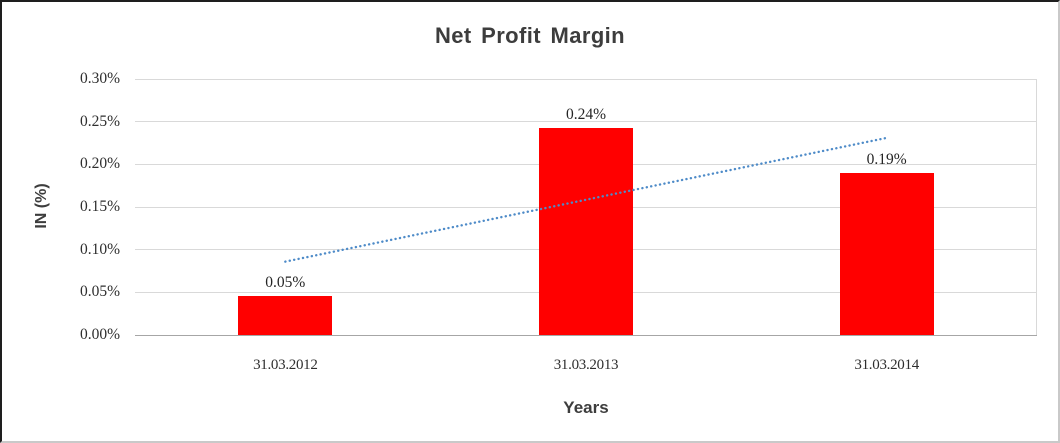  Describe the element at coordinates (99, 121) in the screenshot. I see `y-tick-label: 0.25%` at that location.